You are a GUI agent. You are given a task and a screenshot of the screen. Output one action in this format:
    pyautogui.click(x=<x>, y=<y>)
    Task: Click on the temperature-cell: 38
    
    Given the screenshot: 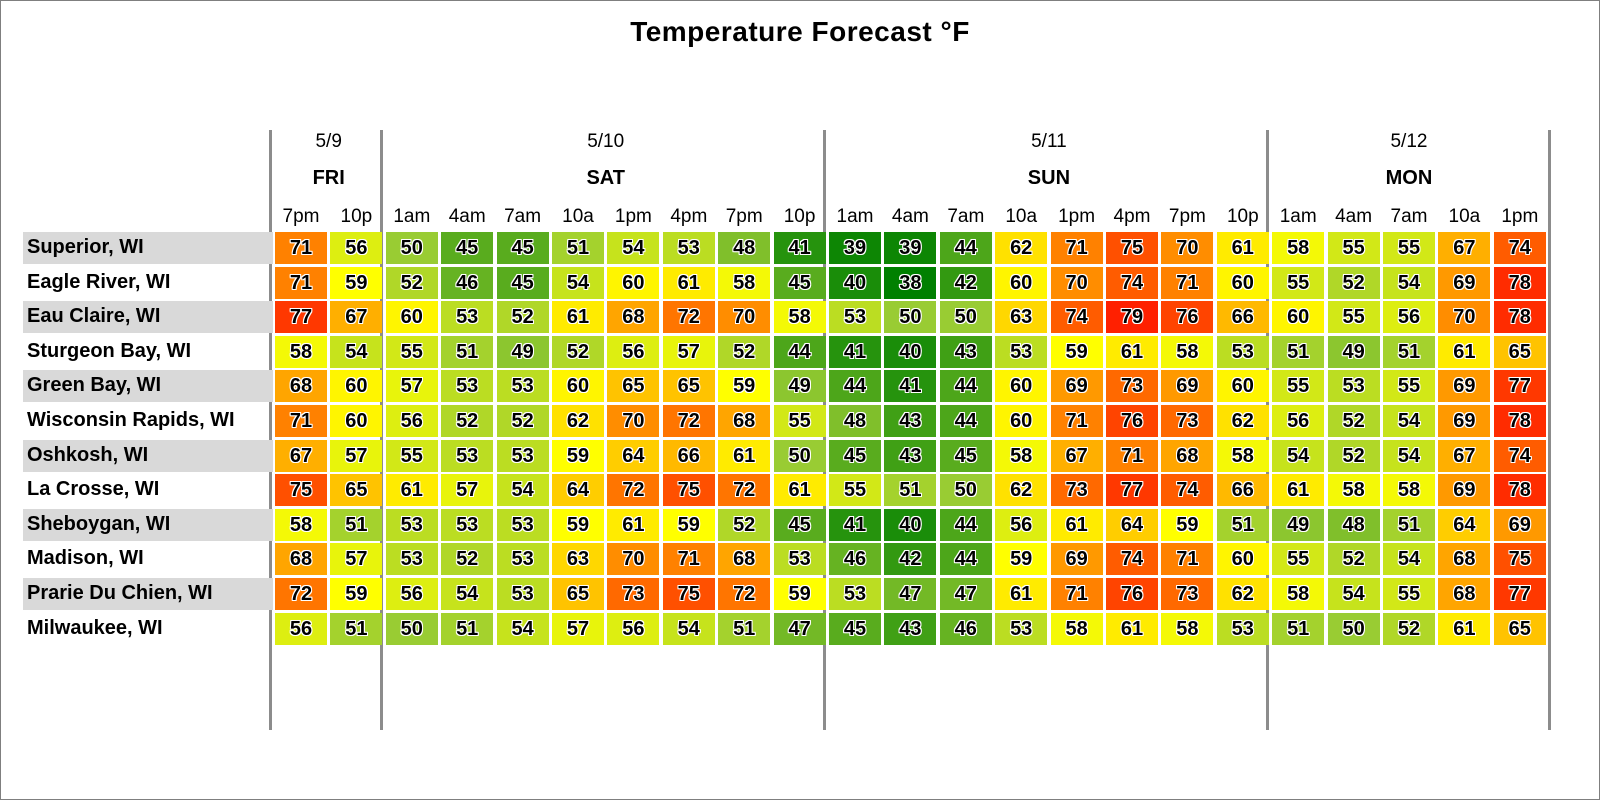 What is the action you would take?
    pyautogui.click(x=910, y=282)
    